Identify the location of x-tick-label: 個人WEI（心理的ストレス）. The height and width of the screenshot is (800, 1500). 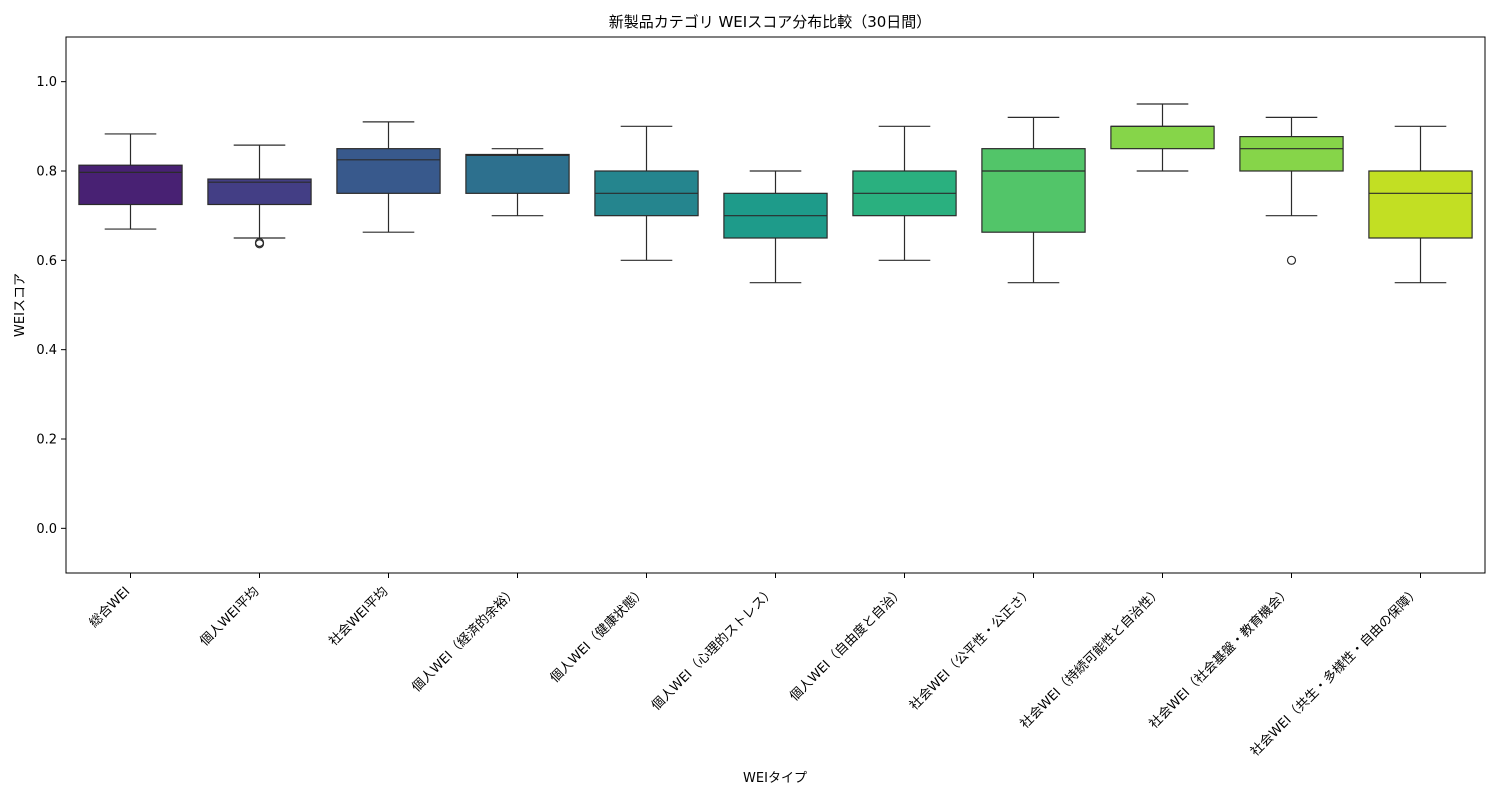
(713, 649).